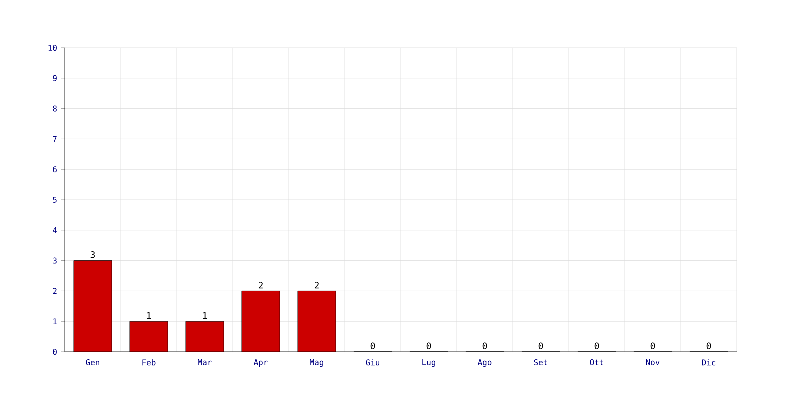  Describe the element at coordinates (93, 254) in the screenshot. I see `data-label: 3` at that location.